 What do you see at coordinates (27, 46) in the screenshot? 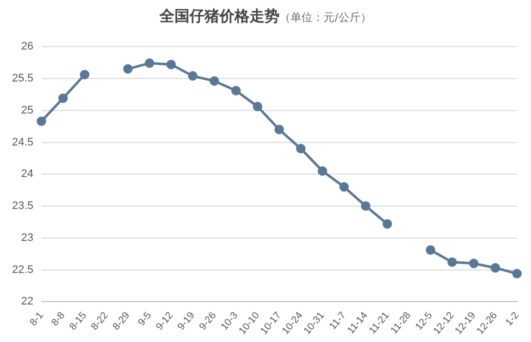
I see `y-tick-label: 26` at bounding box center [27, 46].